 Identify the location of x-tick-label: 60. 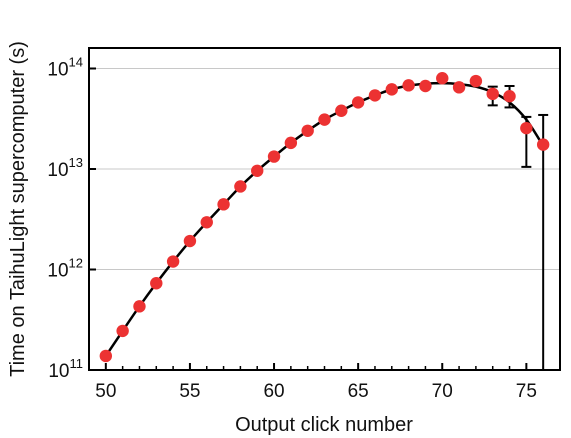
(273, 391).